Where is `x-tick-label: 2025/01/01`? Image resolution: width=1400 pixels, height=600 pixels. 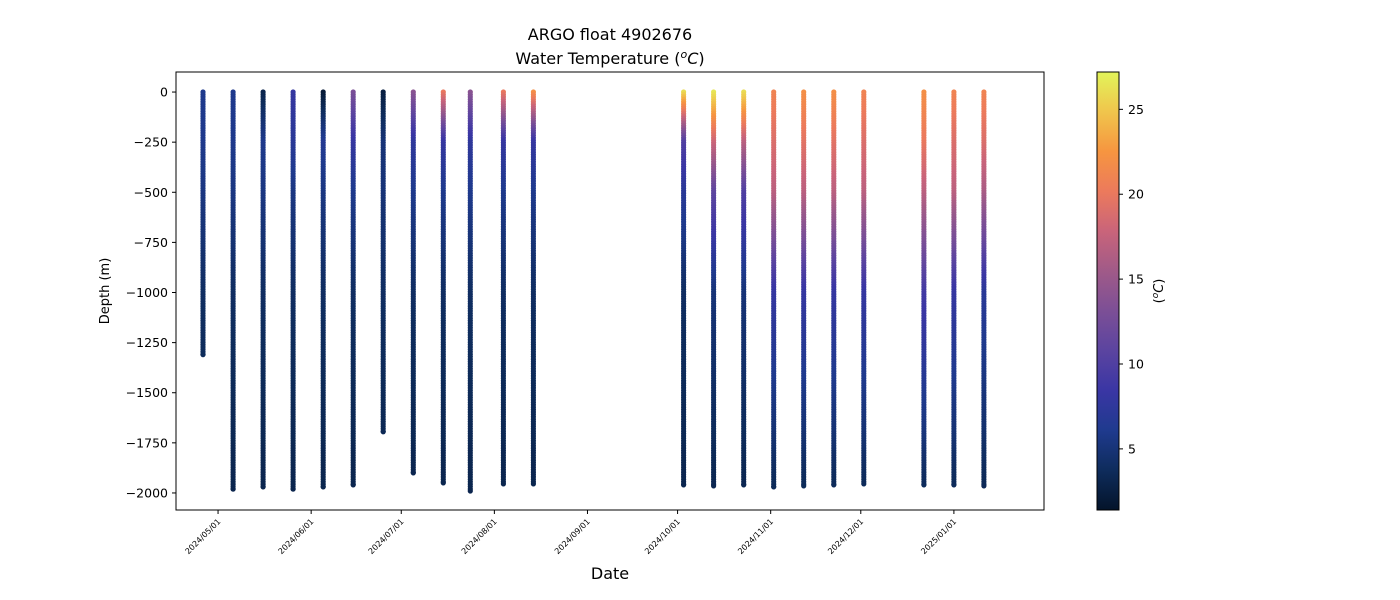 x-tick-label: 2025/01/01 is located at coordinates (938, 536).